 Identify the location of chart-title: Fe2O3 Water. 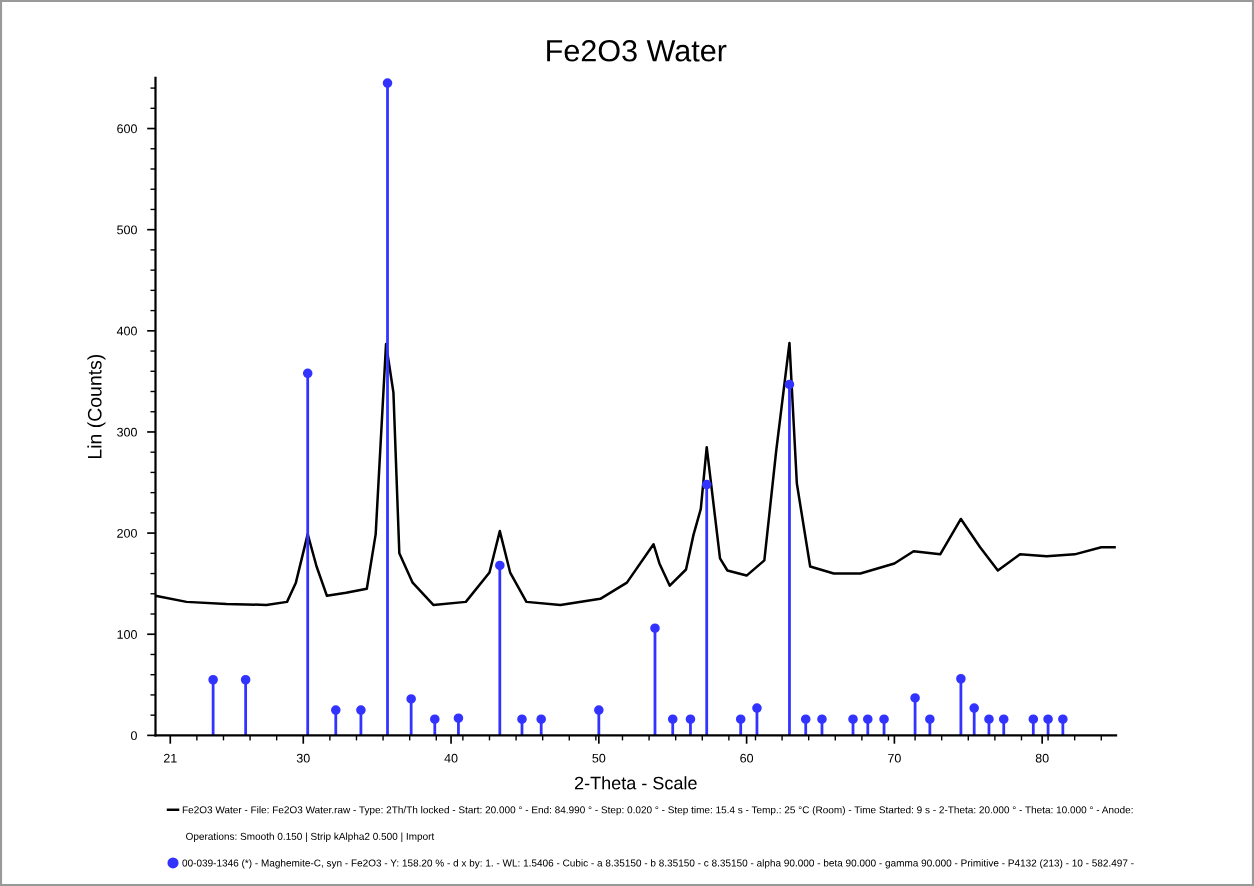
(637, 50).